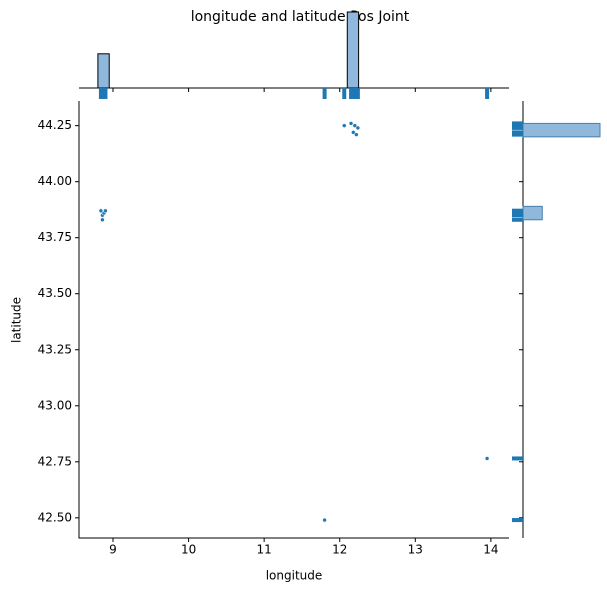 This screenshot has height=596, width=607. Describe the element at coordinates (55, 181) in the screenshot. I see `y-tick-label: 44.00` at that location.